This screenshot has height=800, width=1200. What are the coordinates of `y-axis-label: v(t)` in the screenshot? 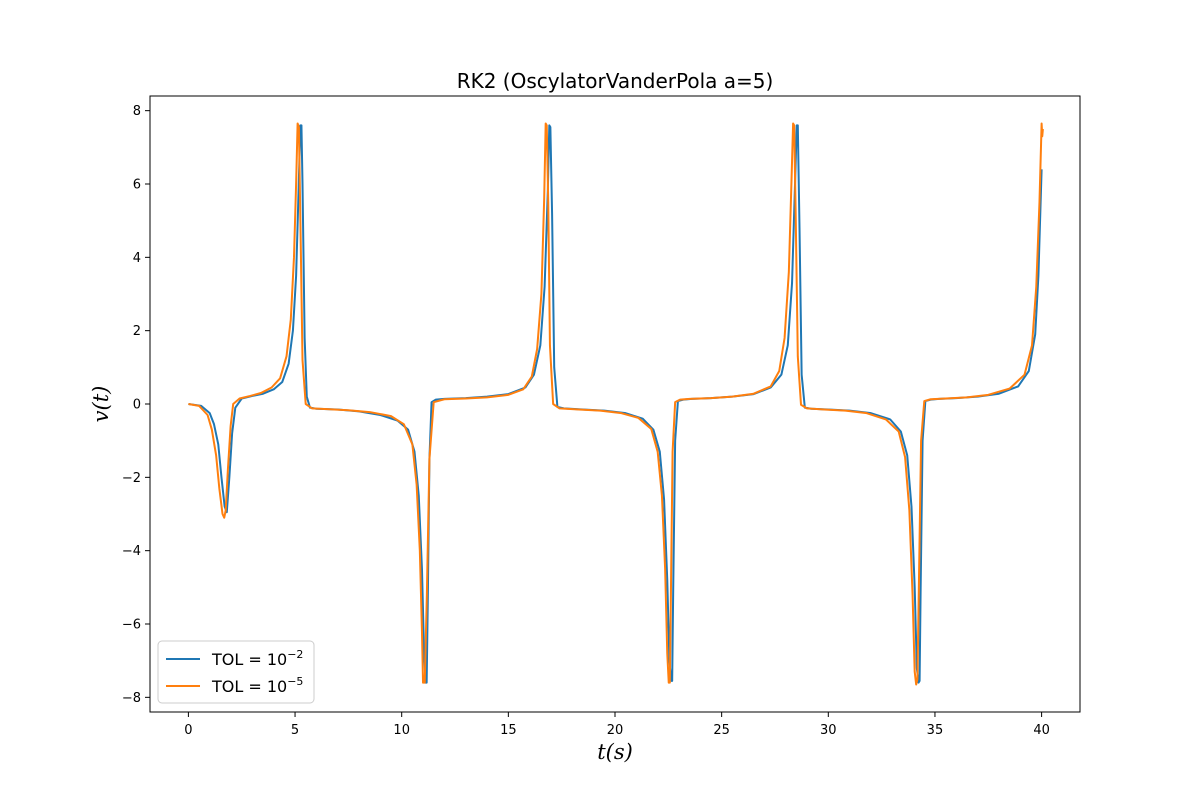 It's located at (101, 404).